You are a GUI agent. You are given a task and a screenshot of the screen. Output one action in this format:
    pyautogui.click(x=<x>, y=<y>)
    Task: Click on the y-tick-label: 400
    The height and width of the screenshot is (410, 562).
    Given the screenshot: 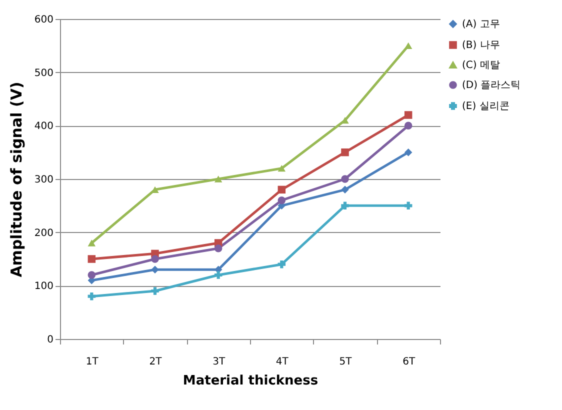 What is the action you would take?
    pyautogui.click(x=44, y=126)
    